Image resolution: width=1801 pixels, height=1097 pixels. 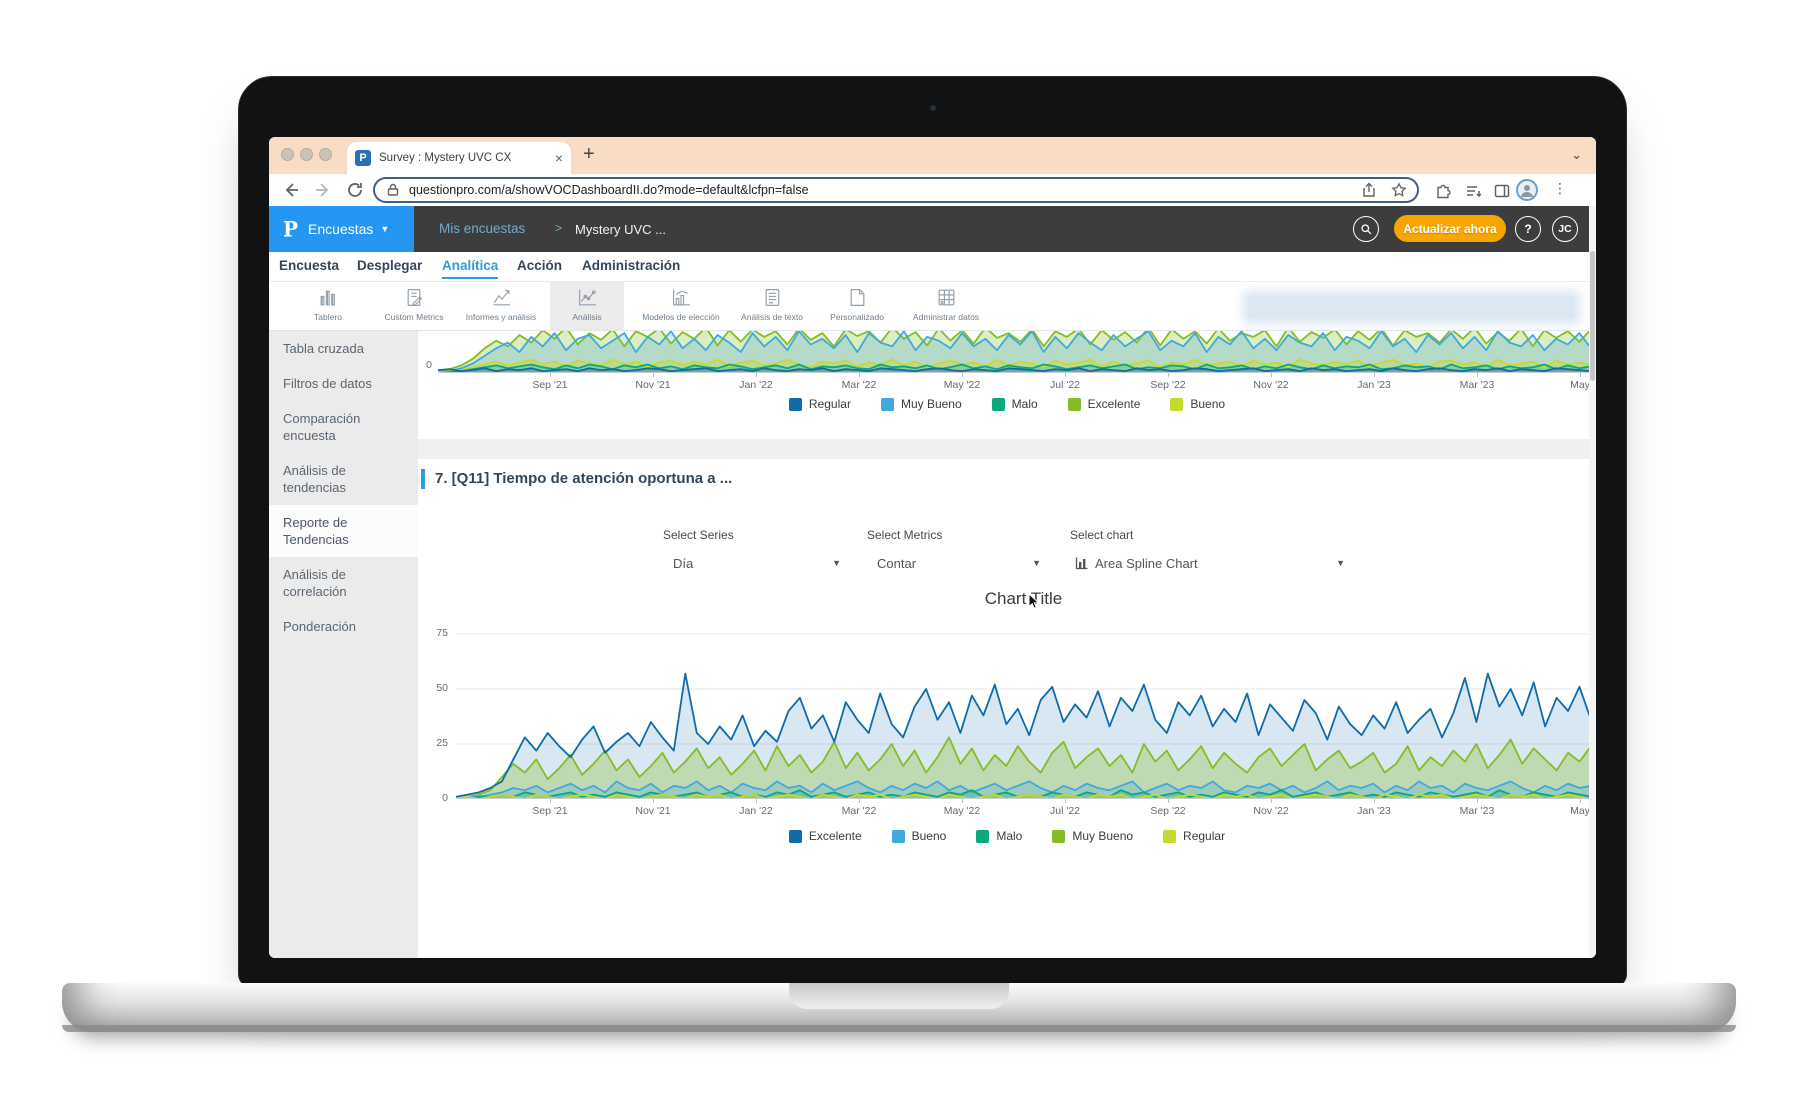 I want to click on x-tick-label: Nov '21, so click(x=653, y=382).